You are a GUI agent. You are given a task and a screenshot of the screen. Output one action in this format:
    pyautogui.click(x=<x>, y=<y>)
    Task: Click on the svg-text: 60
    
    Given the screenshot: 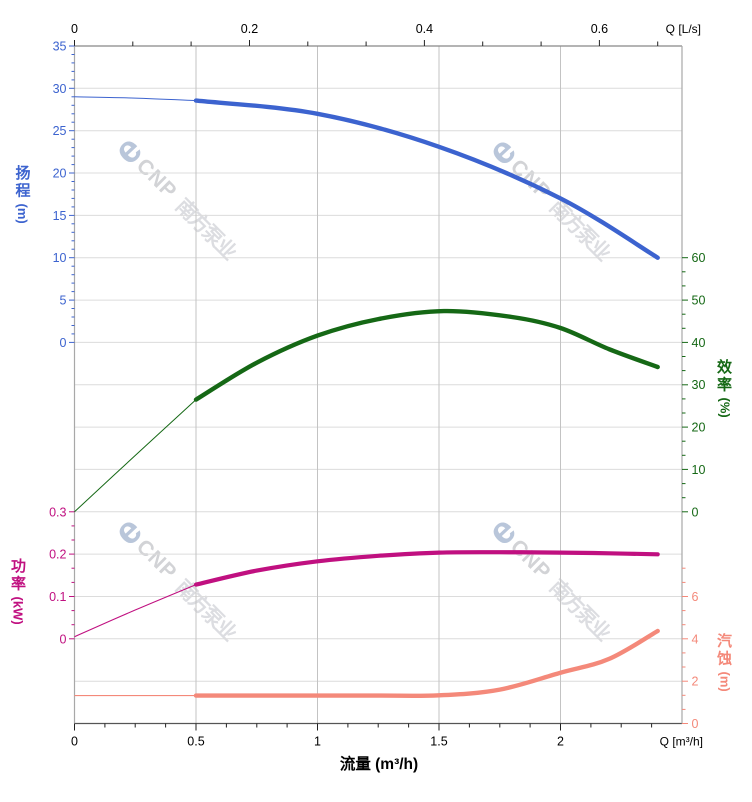 What is the action you would take?
    pyautogui.click(x=699, y=258)
    